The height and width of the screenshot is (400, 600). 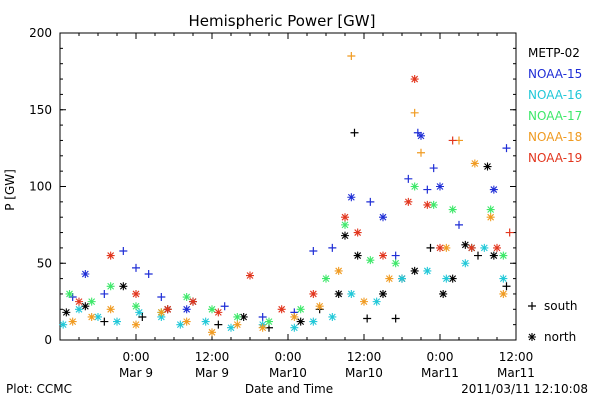 What do you see at coordinates (524, 389) in the screenshot?
I see `plot-timestamp: 2011/03/11 12:10:08` at bounding box center [524, 389].